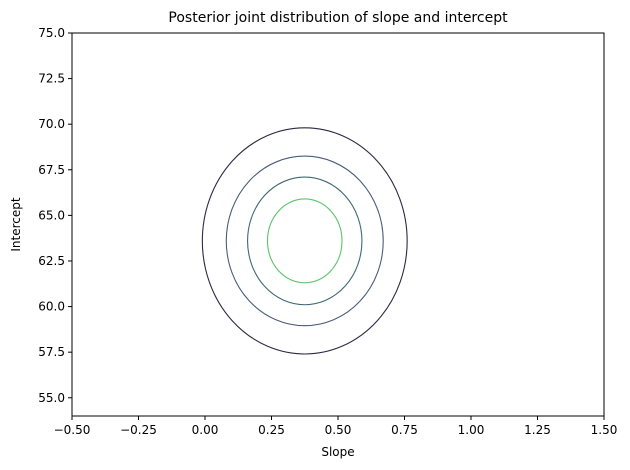 This screenshot has height=470, width=630. What do you see at coordinates (51, 352) in the screenshot?
I see `y-tick-label: 57.5` at bounding box center [51, 352].